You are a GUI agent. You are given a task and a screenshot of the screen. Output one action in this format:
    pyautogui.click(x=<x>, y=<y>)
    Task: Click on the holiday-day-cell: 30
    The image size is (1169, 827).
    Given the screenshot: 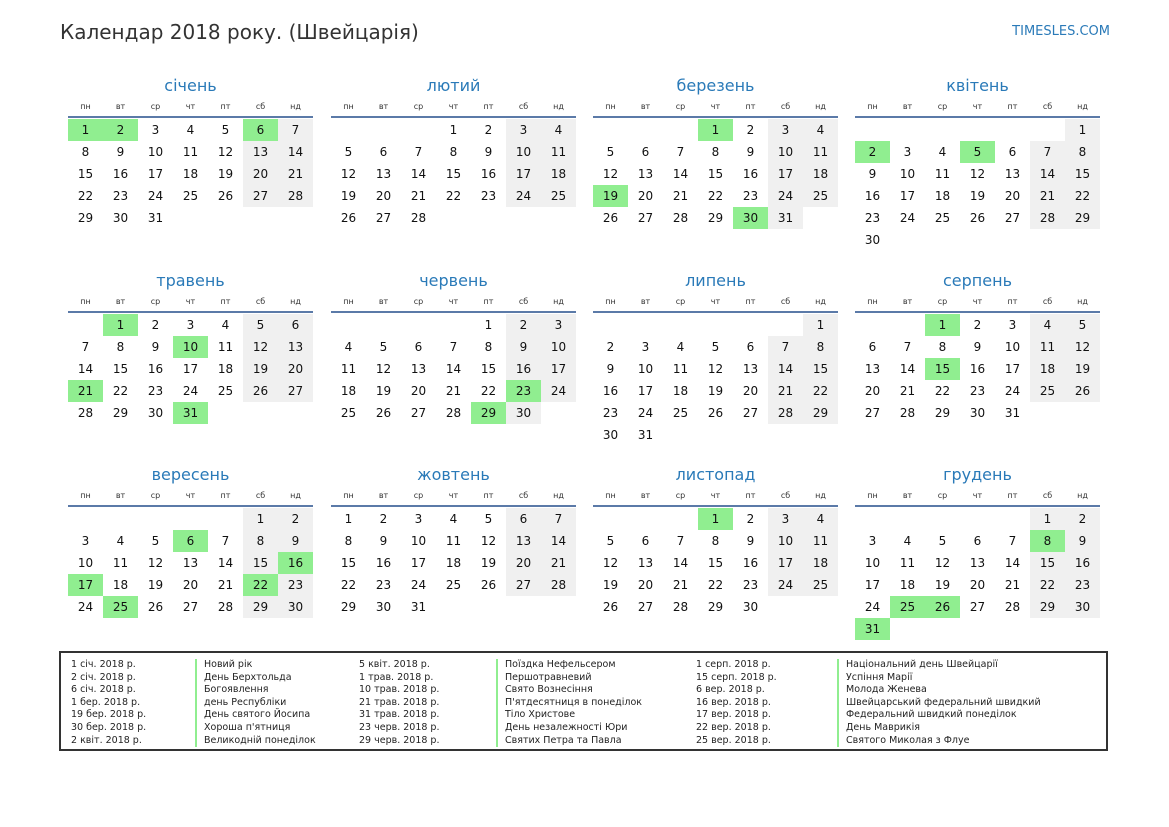 What is the action you would take?
    pyautogui.click(x=750, y=218)
    